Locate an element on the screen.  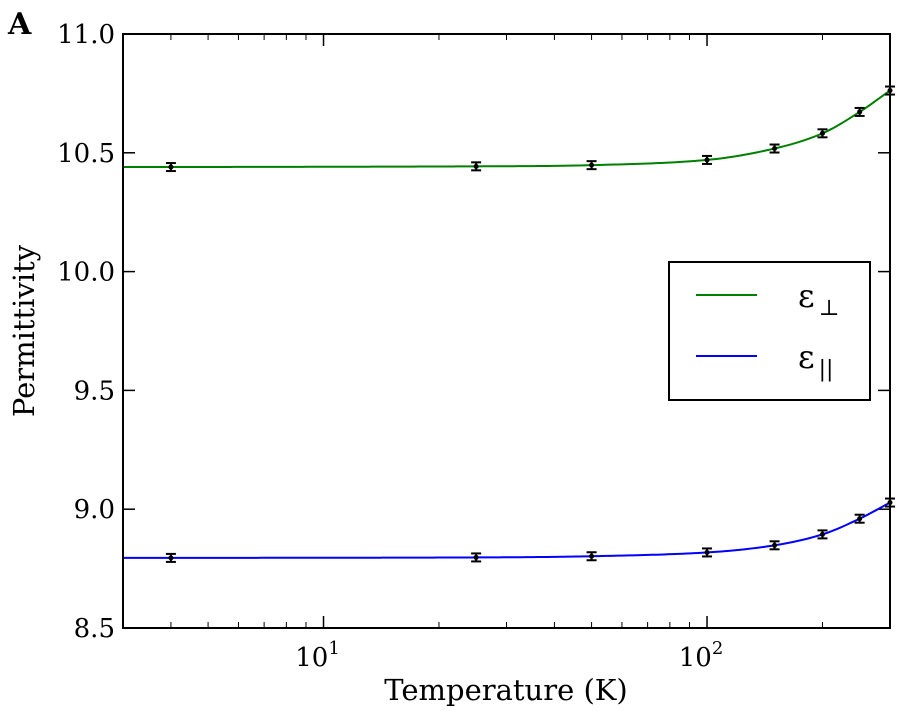
x-tick-label-exponent: 1 is located at coordinates (333, 648).